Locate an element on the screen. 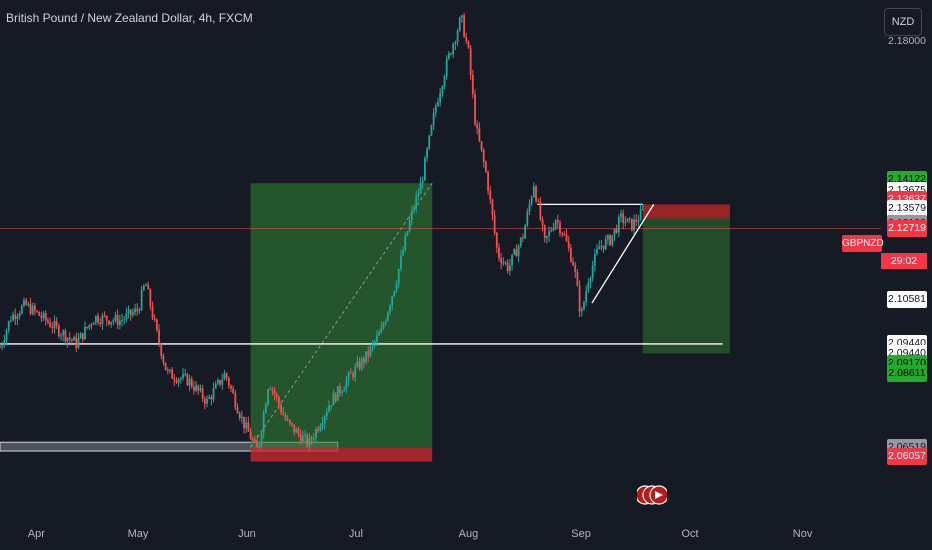 The width and height of the screenshot is (932, 550). x-tick-label: Jun is located at coordinates (247, 534).